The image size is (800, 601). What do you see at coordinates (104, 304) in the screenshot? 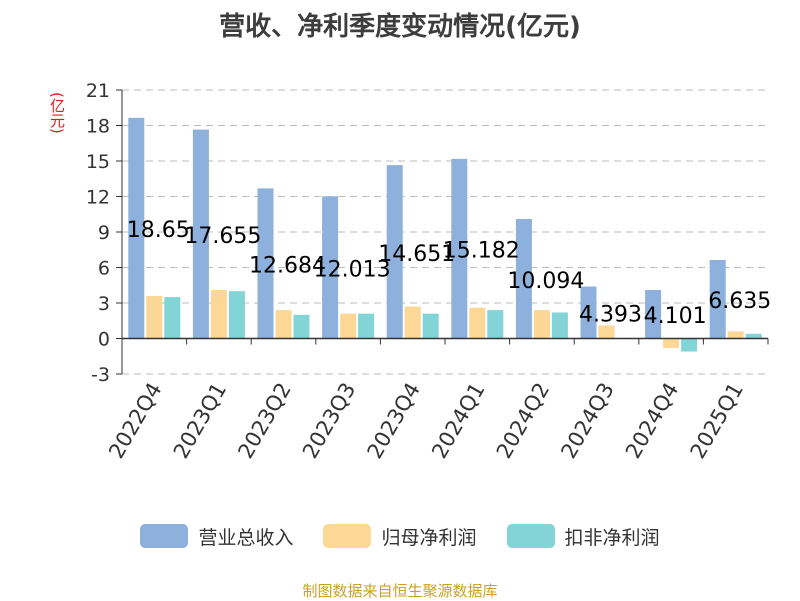
I see `y-tick-label: 3` at bounding box center [104, 304].